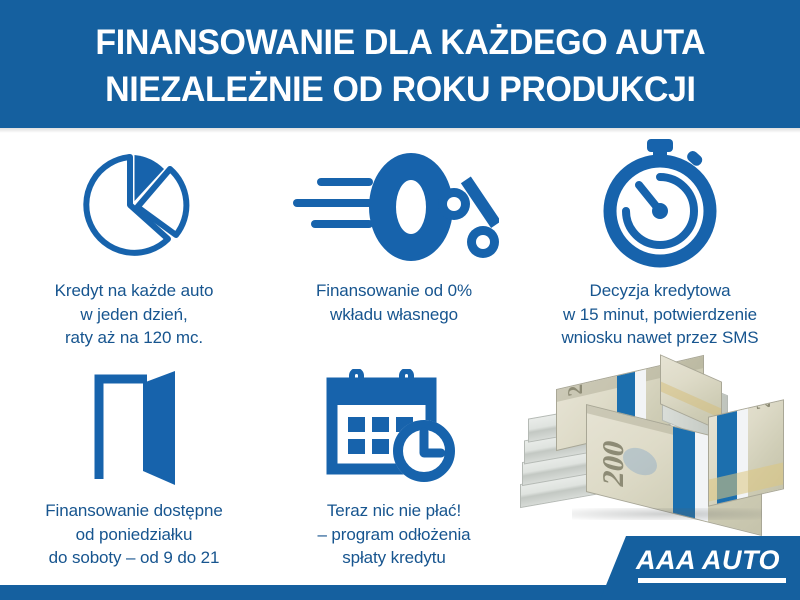 Image resolution: width=800 pixels, height=600 pixels. I want to click on aaa-auto-logo-banner, so click(700, 568).